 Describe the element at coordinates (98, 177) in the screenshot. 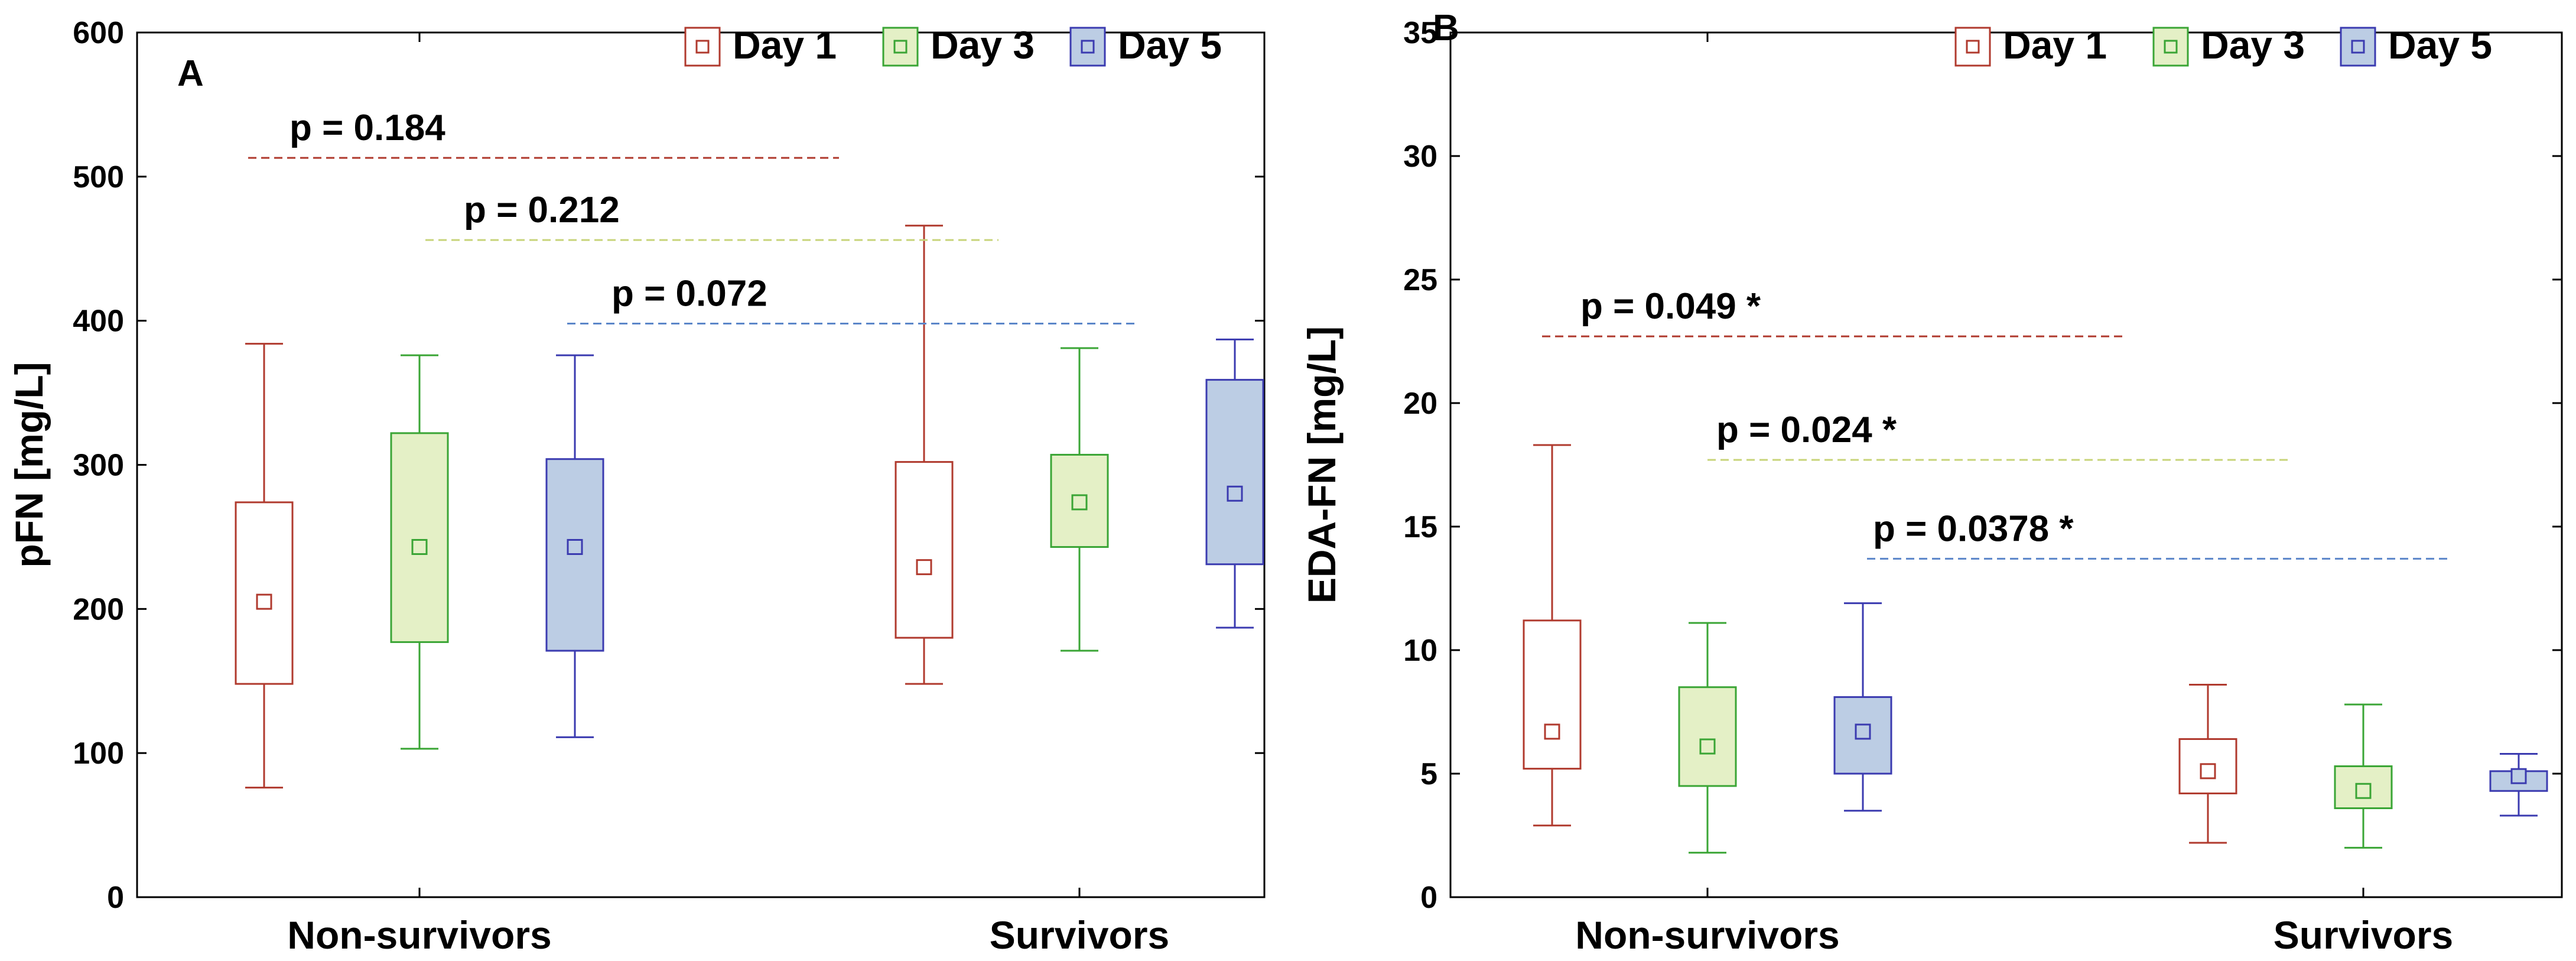

I see `y-tick-label: 500` at that location.